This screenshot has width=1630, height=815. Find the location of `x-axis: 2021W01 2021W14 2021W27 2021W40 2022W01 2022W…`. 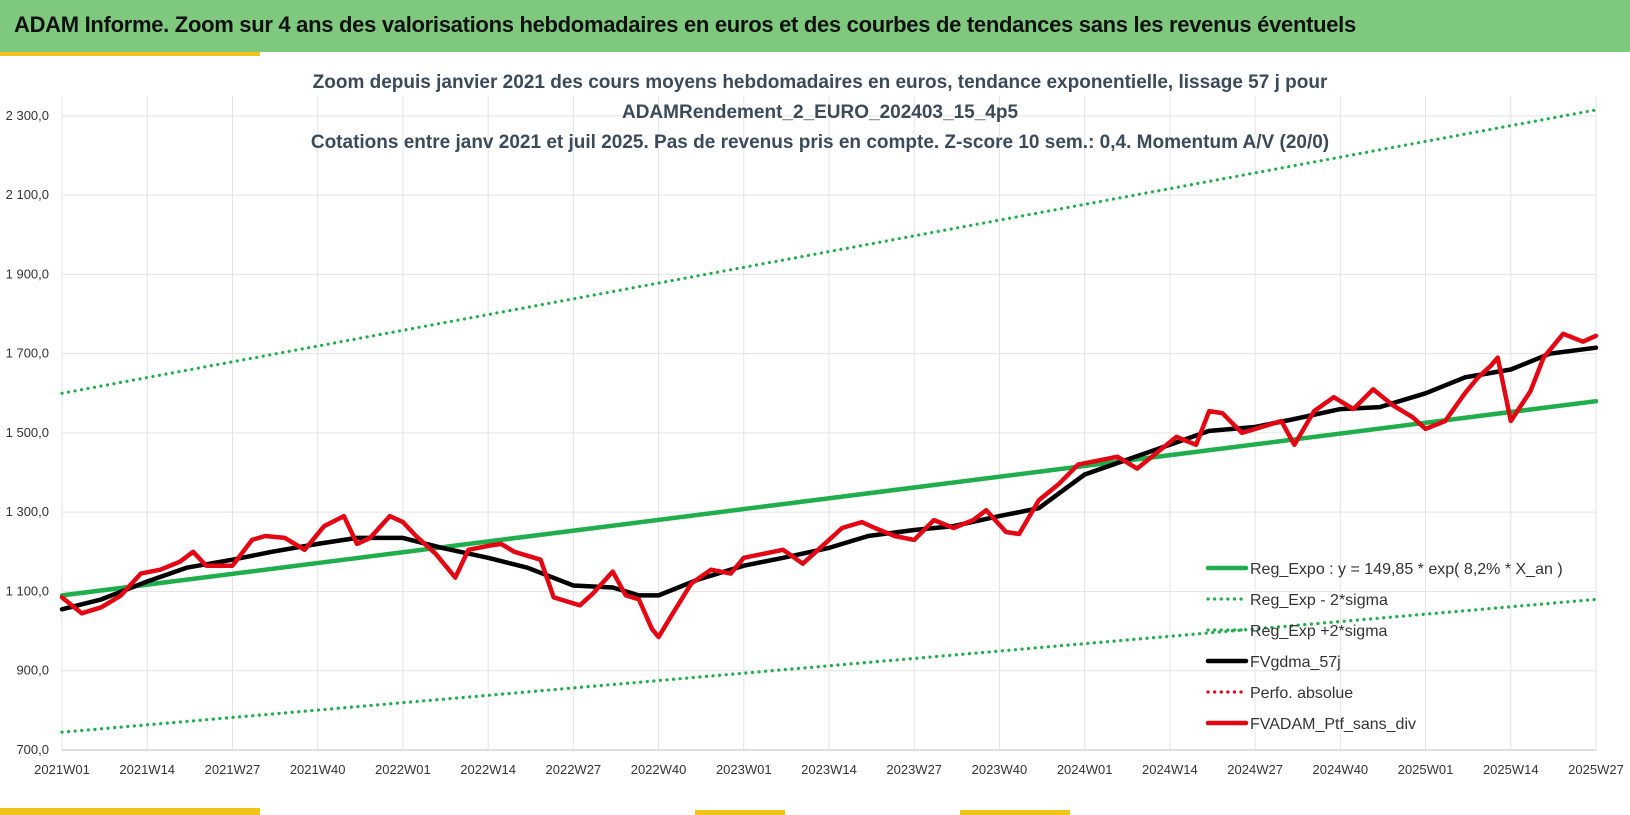

x-axis: 2021W01 2021W14 2021W27 2021W40 2022W01 2022W… is located at coordinates (829, 763).